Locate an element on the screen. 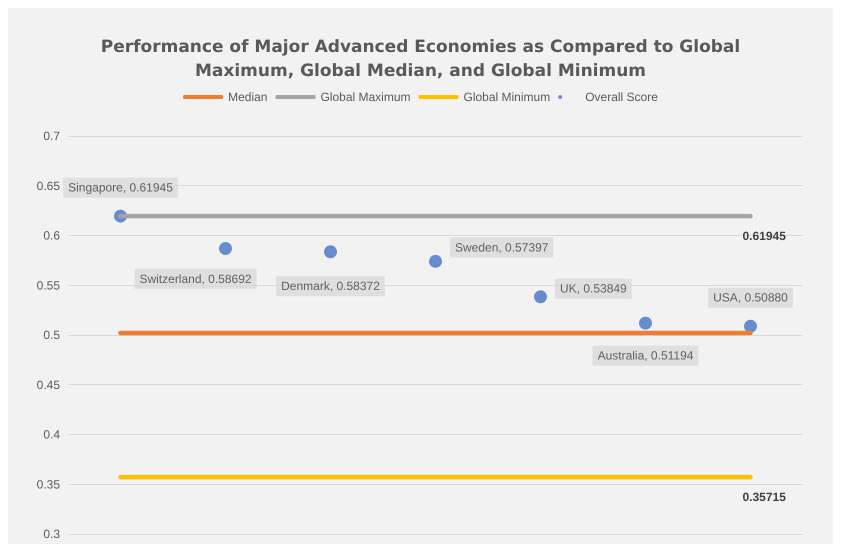 The height and width of the screenshot is (552, 841). data-label: Australia, 0.51194 is located at coordinates (646, 355).